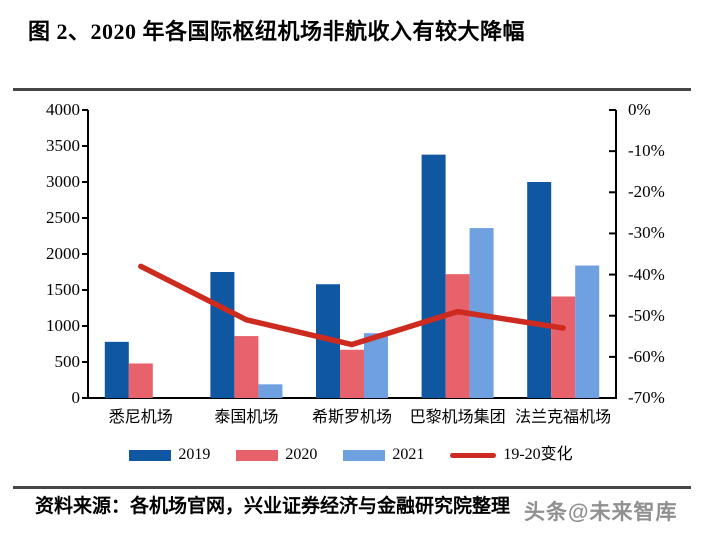 This screenshot has height=534, width=702. I want to click on category-label: 泰国机场, so click(246, 417).